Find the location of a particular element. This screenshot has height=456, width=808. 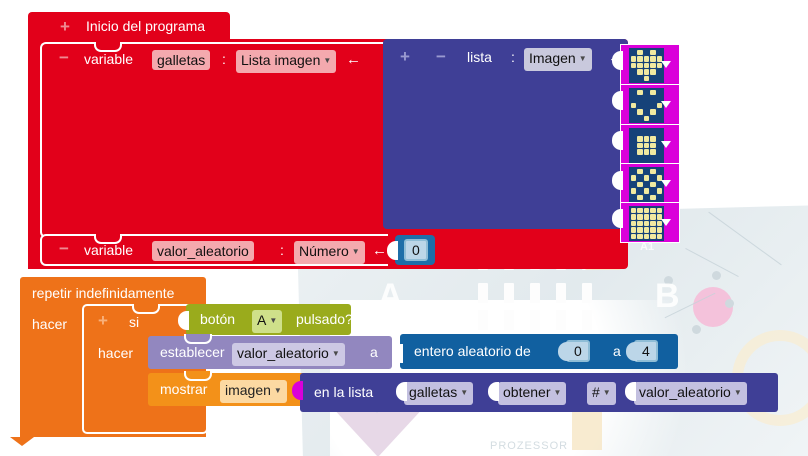

button-dropdown: A ▼ is located at coordinates (267, 321).